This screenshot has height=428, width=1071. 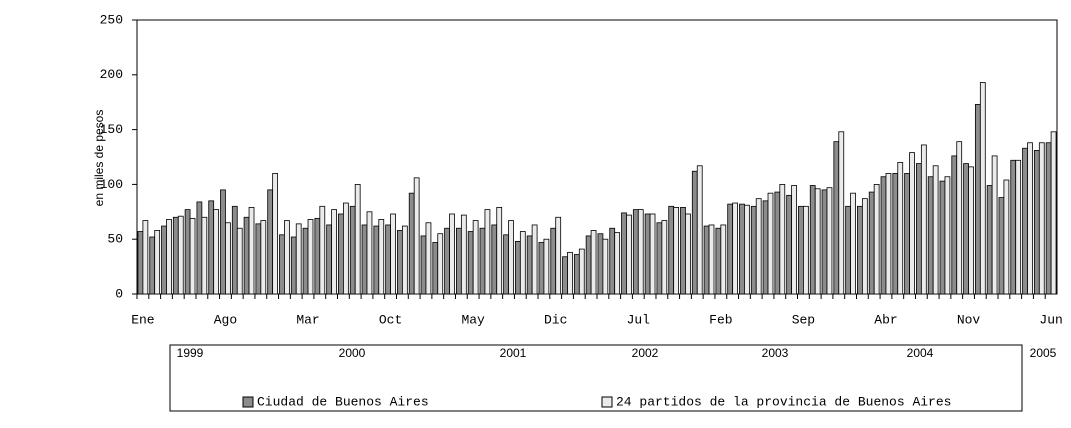 I want to click on y-tick-label: 100, so click(x=111, y=184).